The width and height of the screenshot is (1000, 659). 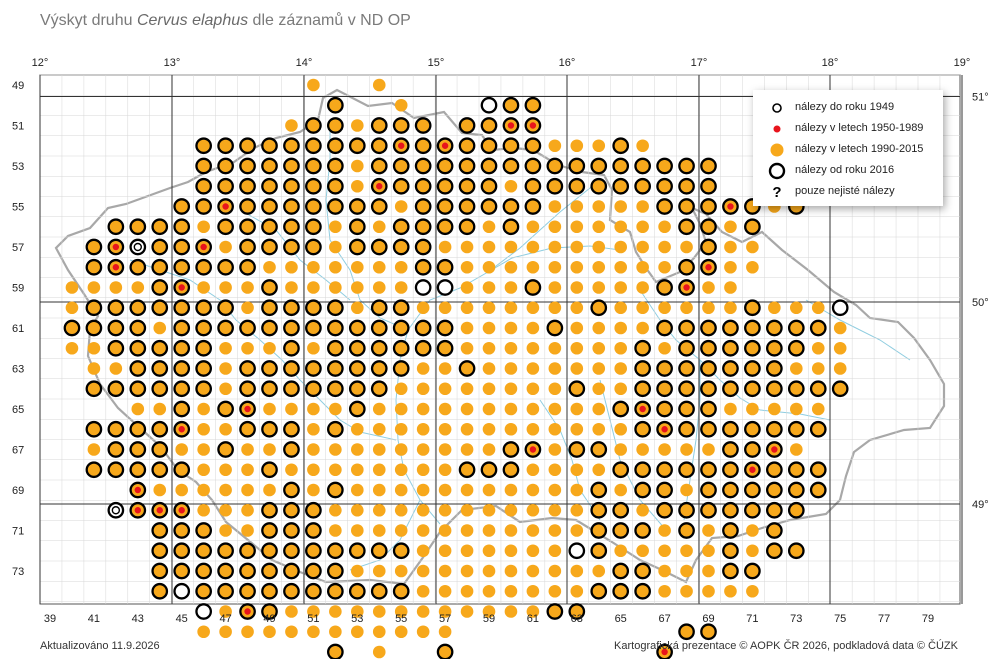 I want to click on question-mark-icon: ?, so click(x=776, y=192).